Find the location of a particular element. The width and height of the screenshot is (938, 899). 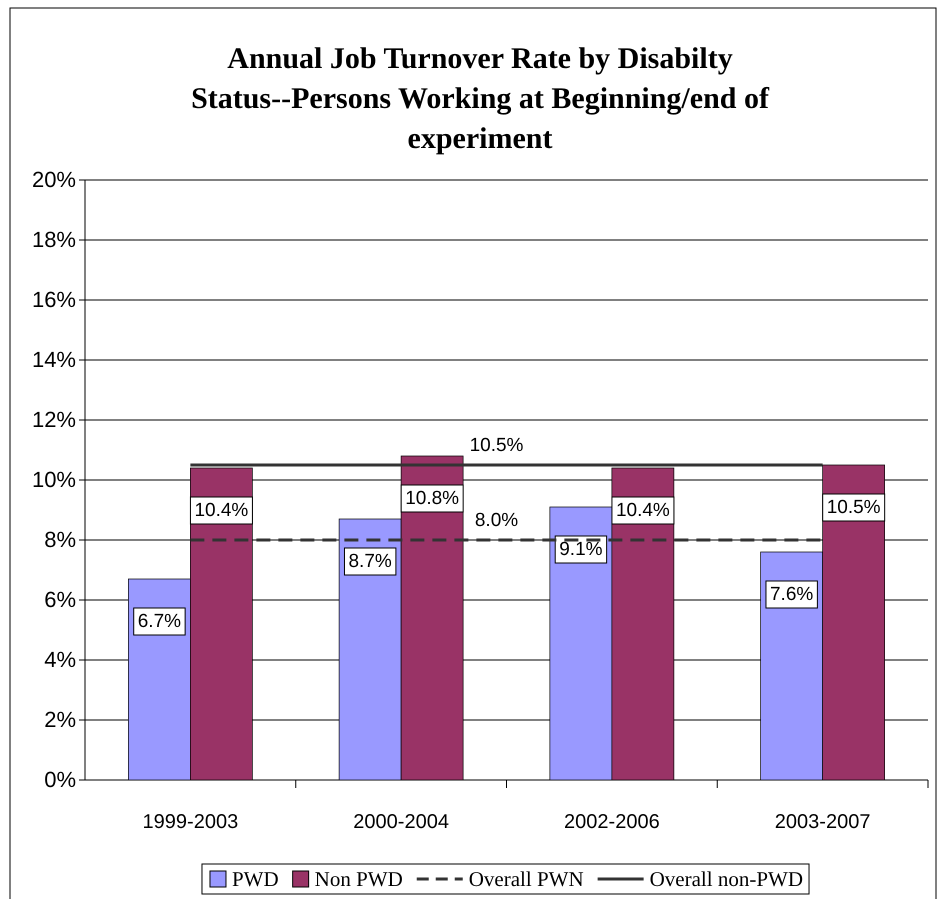

y-tick-label: 12% is located at coordinates (54, 419).